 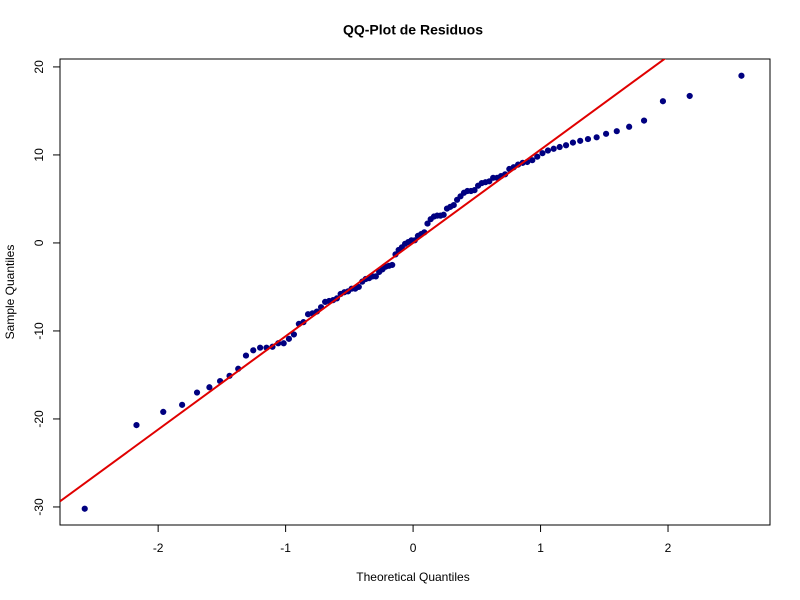 I want to click on x-tick-label: -2, so click(x=158, y=548).